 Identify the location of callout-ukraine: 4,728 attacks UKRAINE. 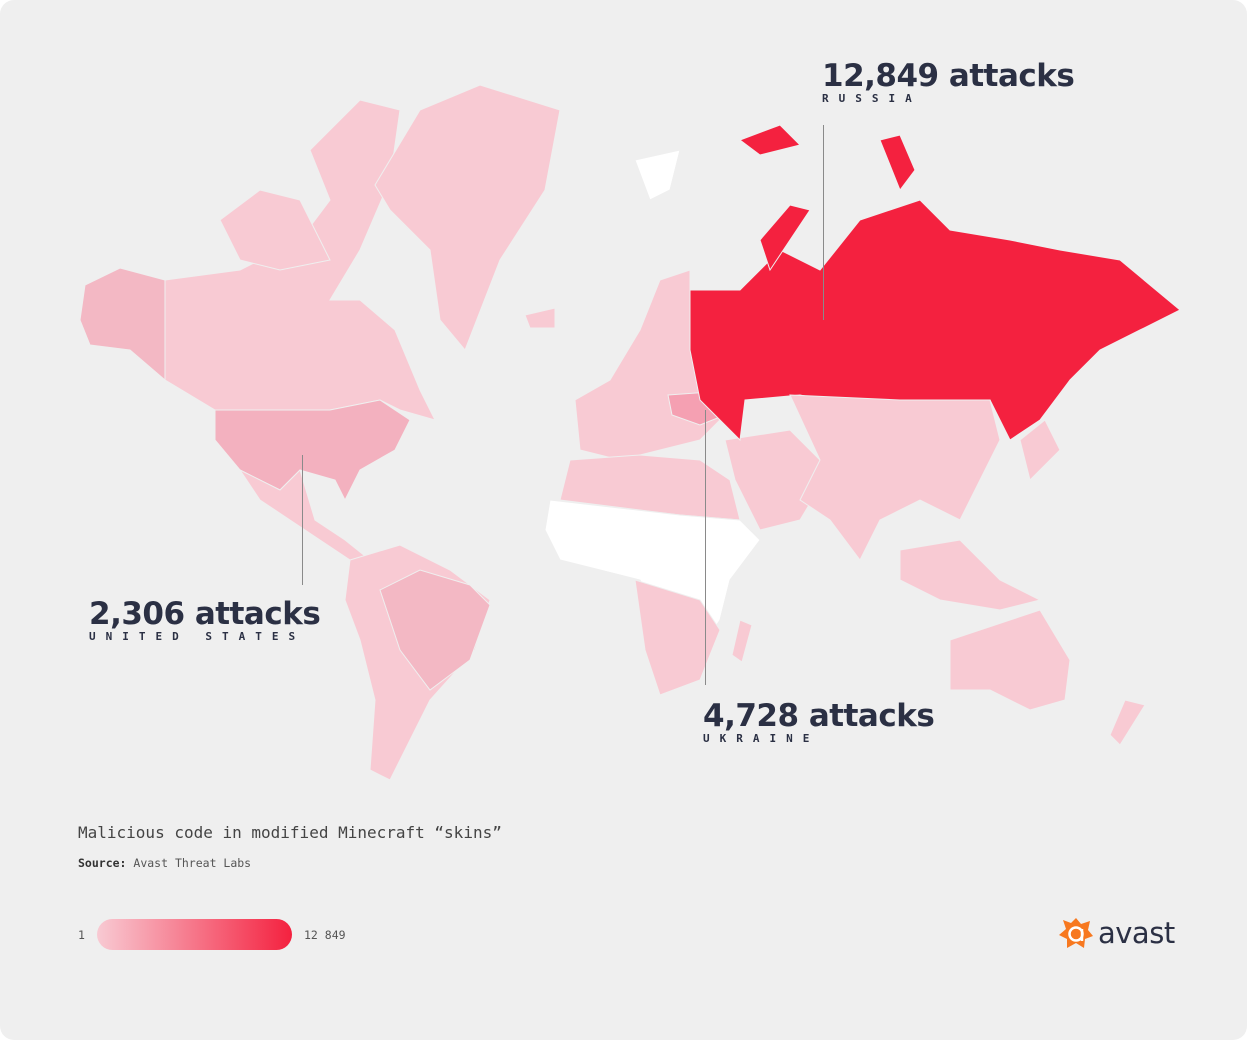
(819, 721).